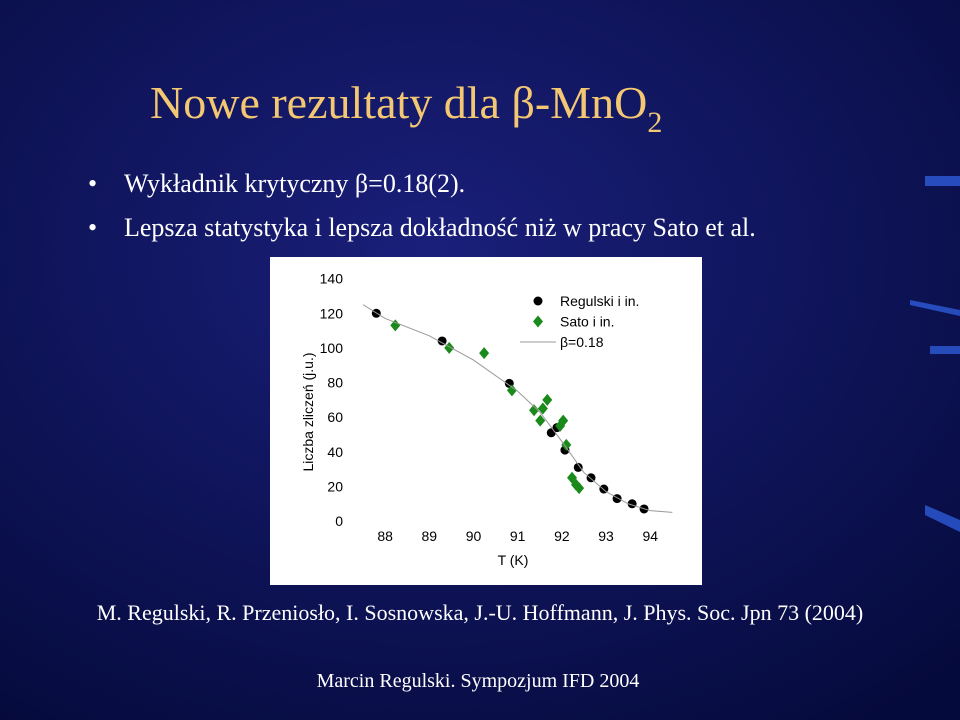 Image resolution: width=960 pixels, height=720 pixels. What do you see at coordinates (398, 102) in the screenshot?
I see `title-text: Nowe rezultaty dla β-MnO` at bounding box center [398, 102].